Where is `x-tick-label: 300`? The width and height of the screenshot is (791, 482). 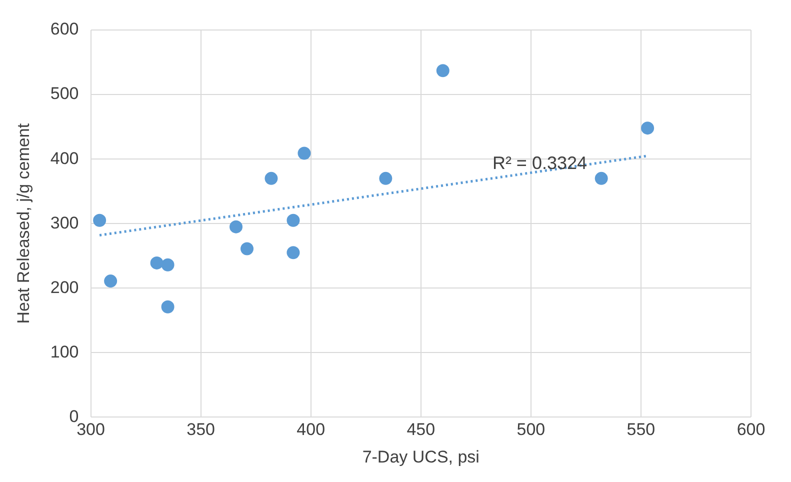
x-tick-label: 300 is located at coordinates (90, 430).